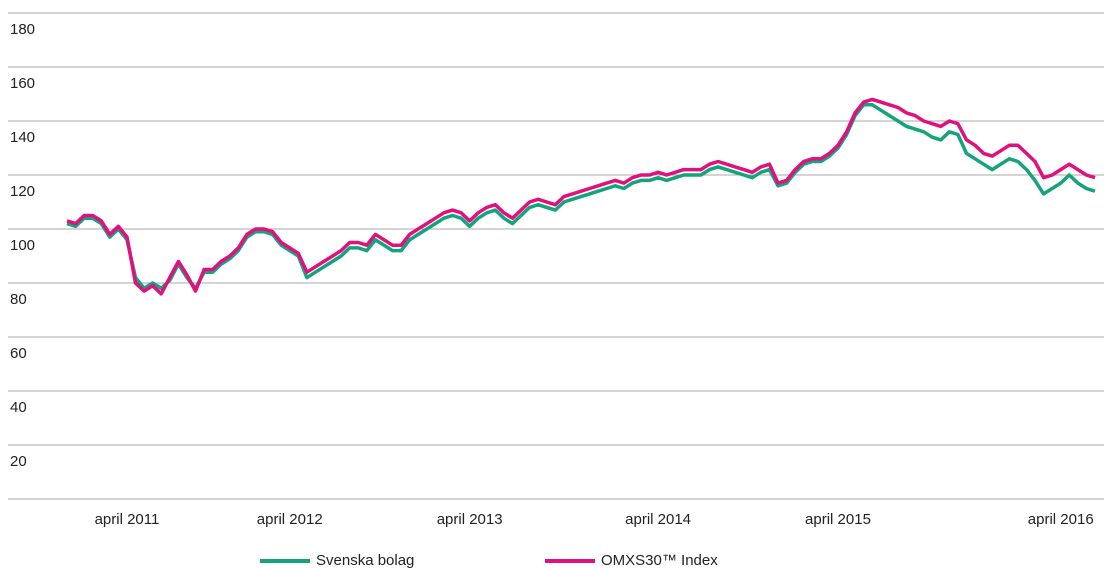 The width and height of the screenshot is (1104, 569). Describe the element at coordinates (1061, 519) in the screenshot. I see `x-tick-label: april 2016` at that location.